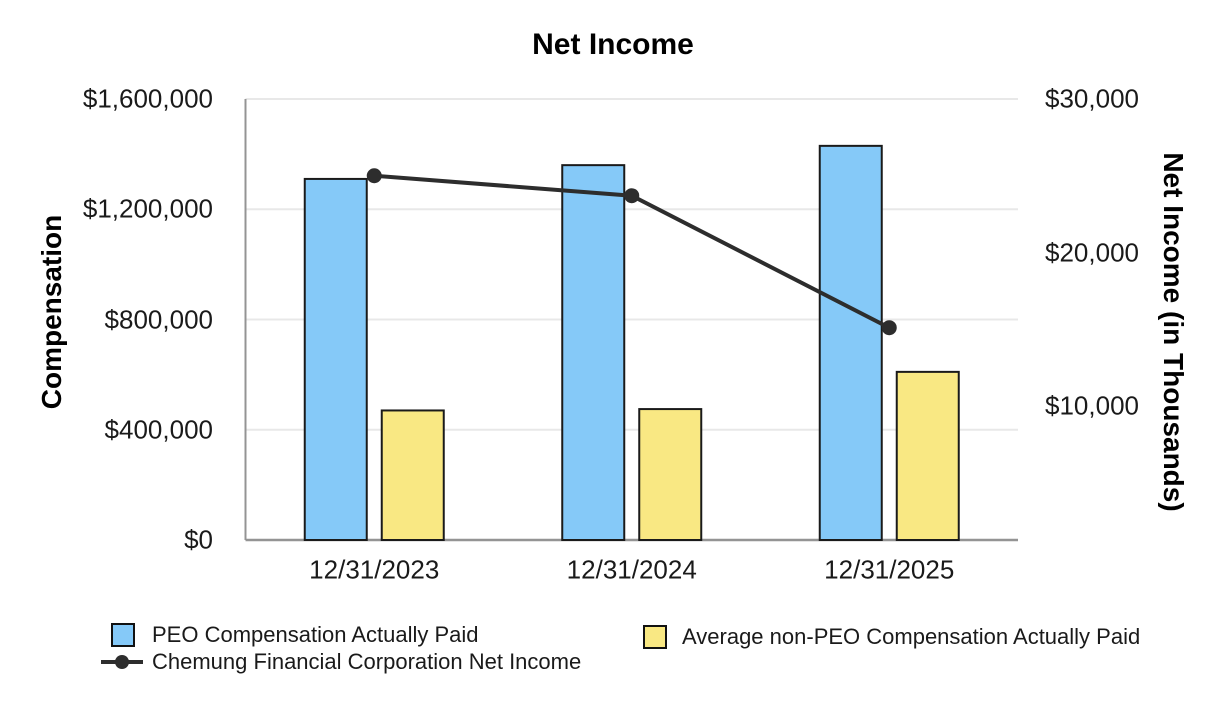 This screenshot has width=1226, height=710. I want to click on x-axis-tick: 12/31/2024, so click(631, 569).